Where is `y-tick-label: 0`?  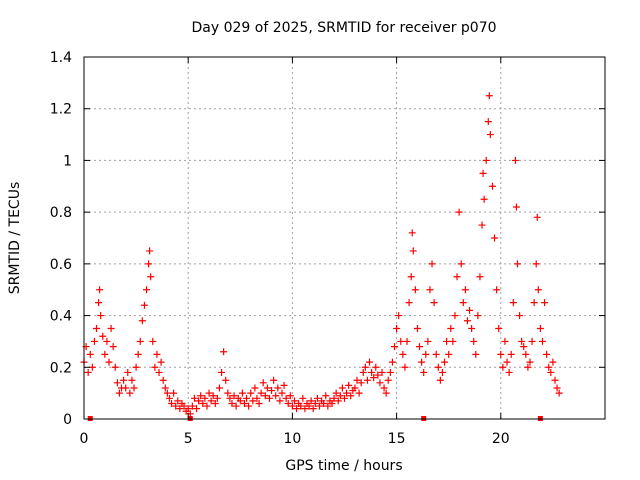 y-tick-label: 0 is located at coordinates (67, 420).